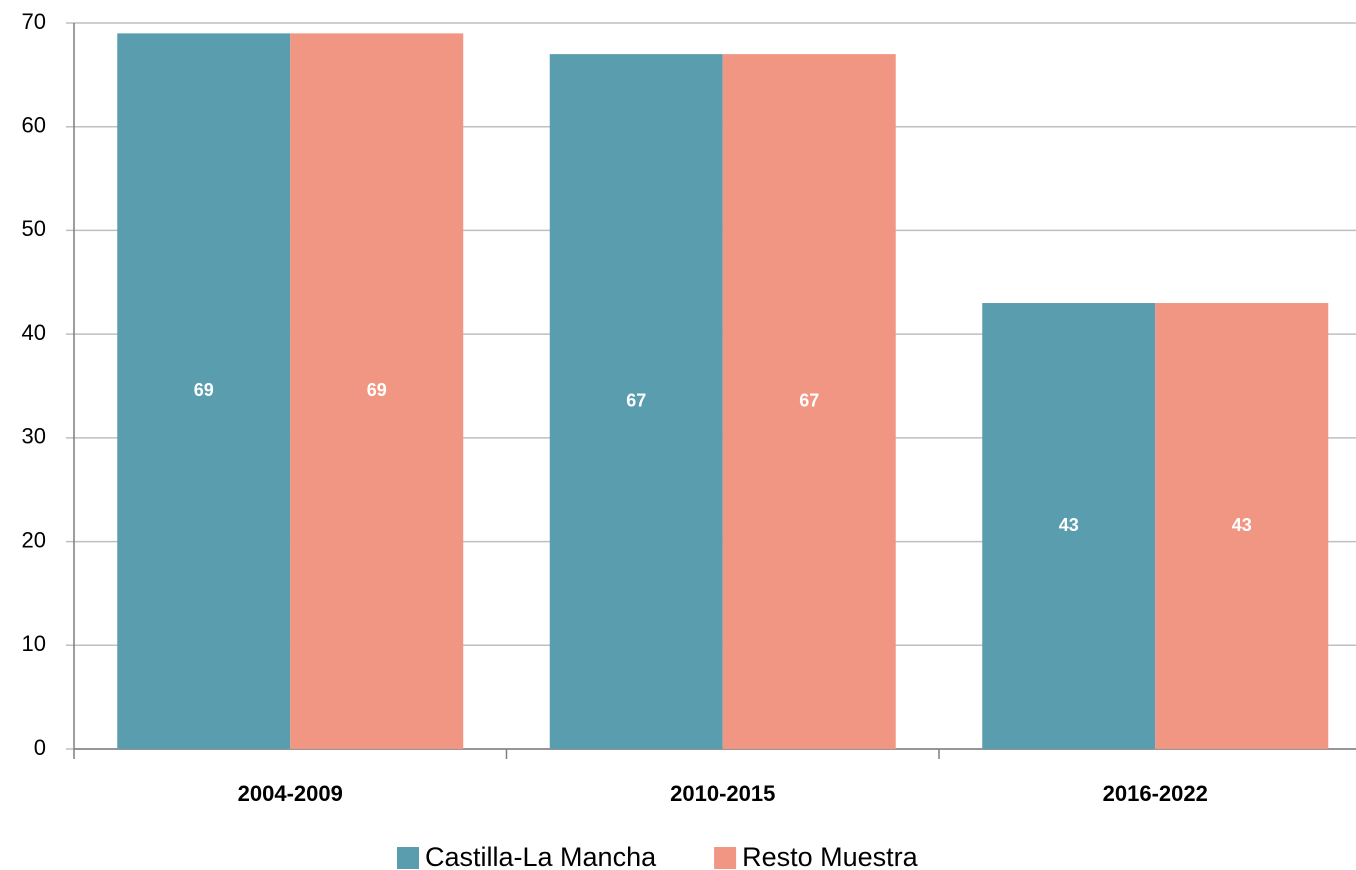 The width and height of the screenshot is (1356, 870). I want to click on y-tick-label: 10, so click(34, 643).